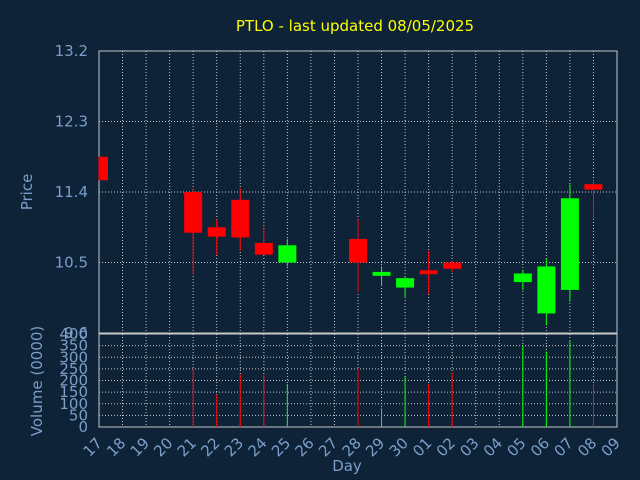 This screenshot has width=640, height=480. What do you see at coordinates (422, 447) in the screenshot?
I see `x-tick-label: 01` at bounding box center [422, 447].